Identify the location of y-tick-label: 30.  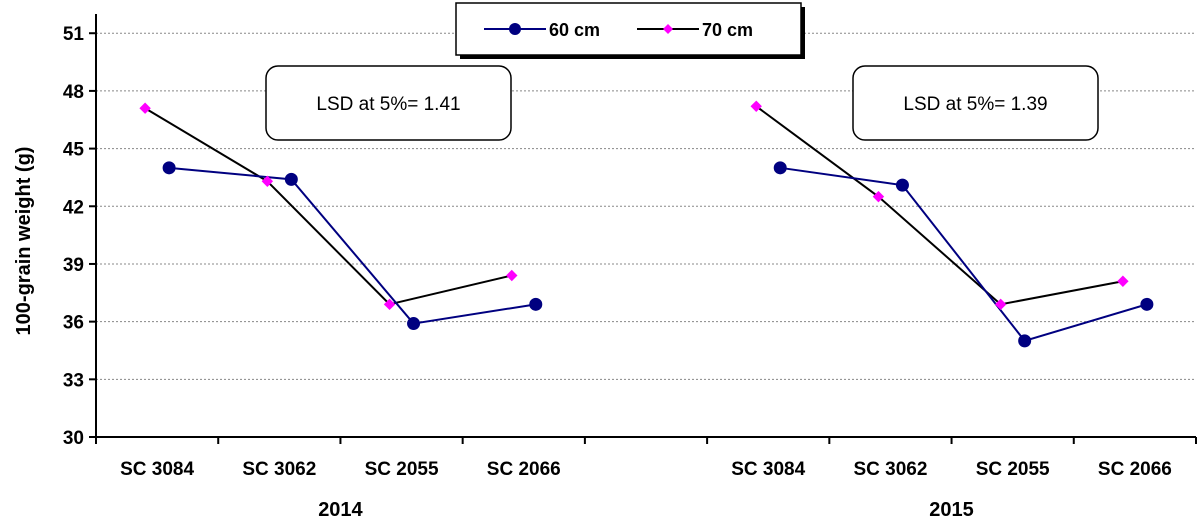
(73, 438).